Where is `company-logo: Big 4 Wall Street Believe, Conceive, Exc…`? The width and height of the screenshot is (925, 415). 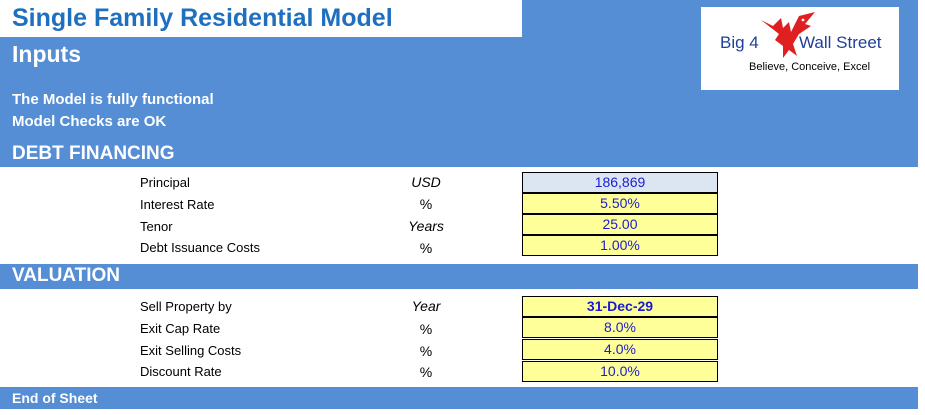
company-logo: Big 4 Wall Street Believe, Conceive, Exc… is located at coordinates (800, 48).